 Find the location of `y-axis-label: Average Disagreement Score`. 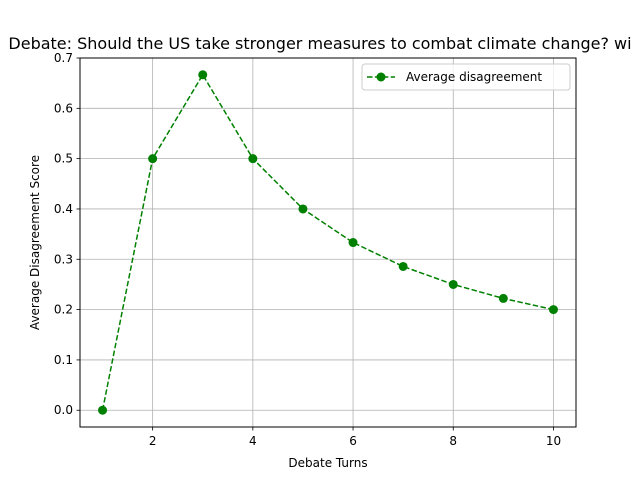

y-axis-label: Average Disagreement Score is located at coordinates (35, 242).